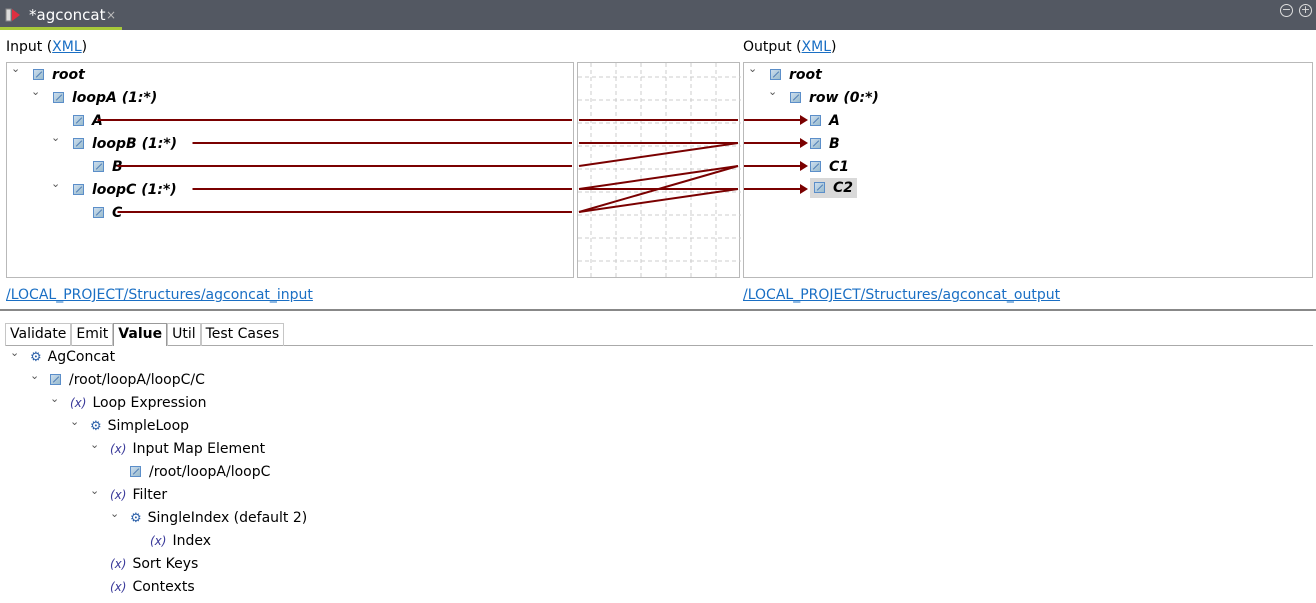 The height and width of the screenshot is (603, 1316). I want to click on tree-node-content: C1, so click(829, 167).